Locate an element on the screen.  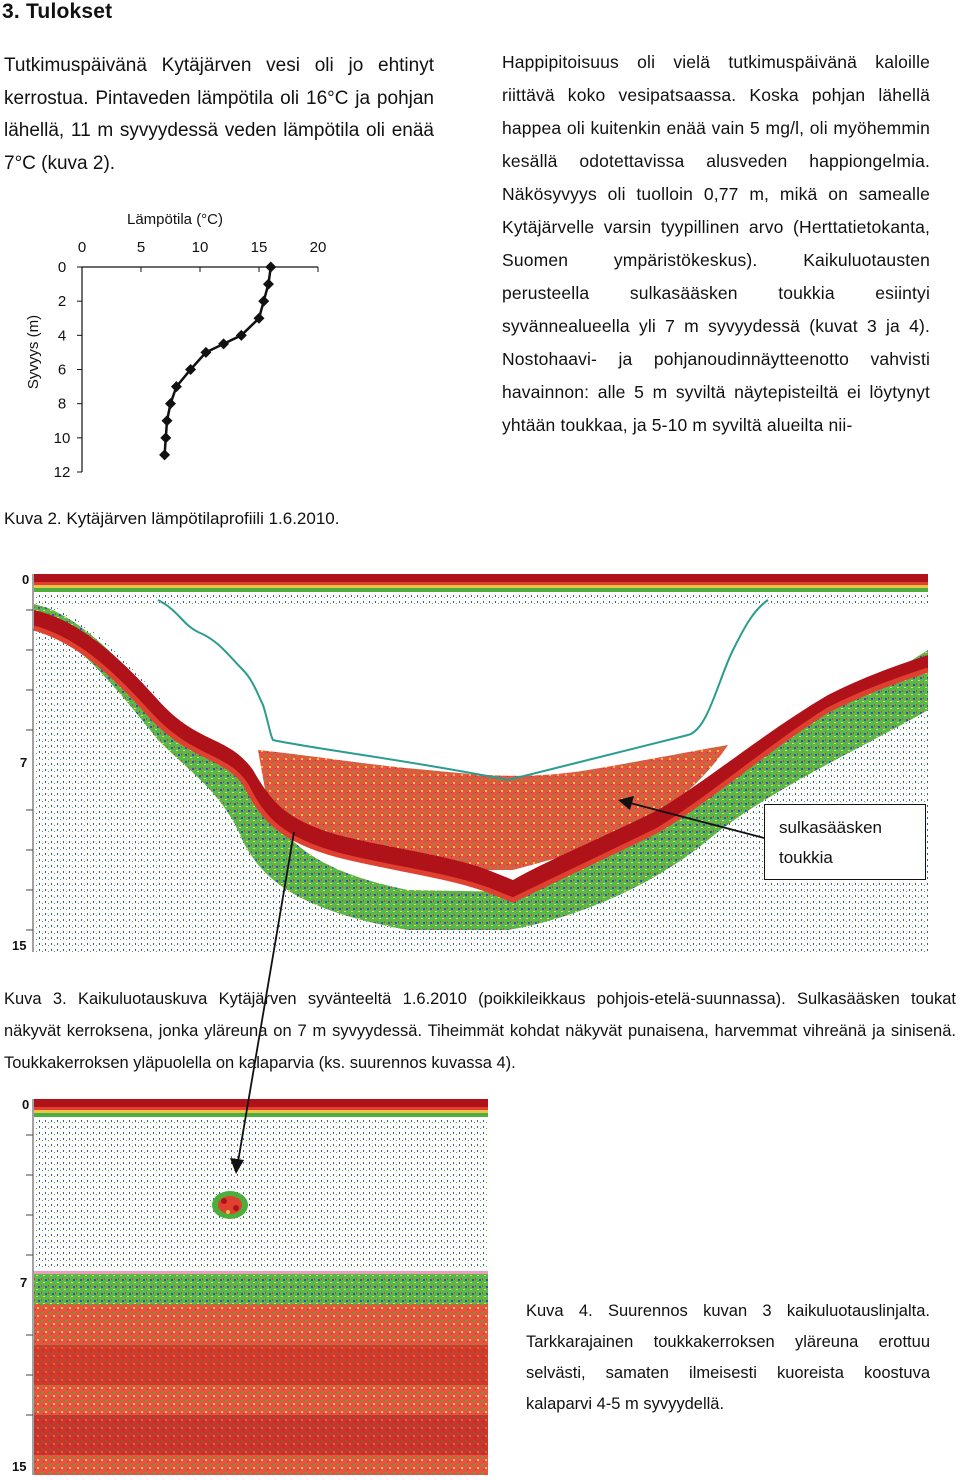
teal-line is located at coordinates (463, 690).